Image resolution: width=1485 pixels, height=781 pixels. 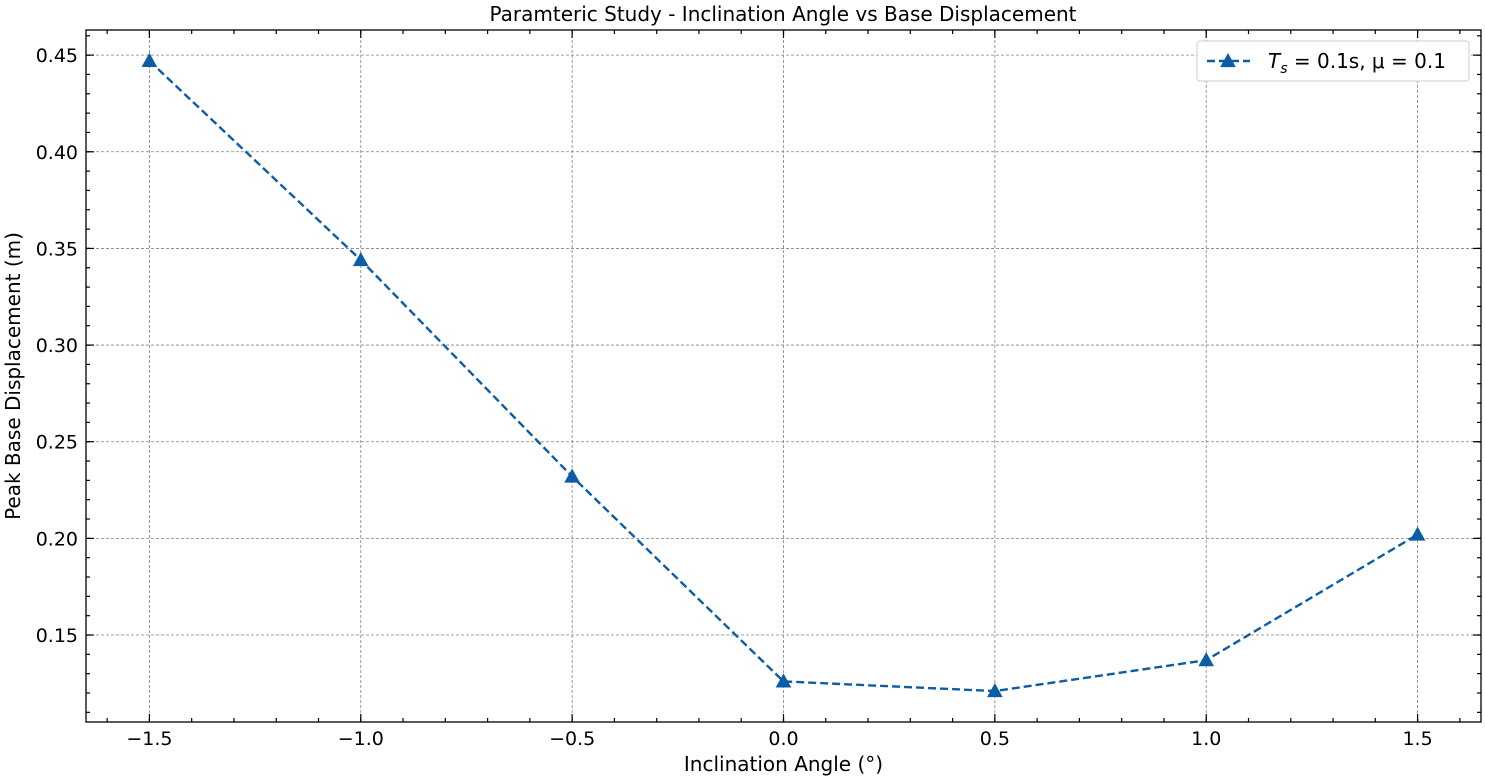 What do you see at coordinates (57, 443) in the screenshot?
I see `y-tick-label: 0.25` at bounding box center [57, 443].